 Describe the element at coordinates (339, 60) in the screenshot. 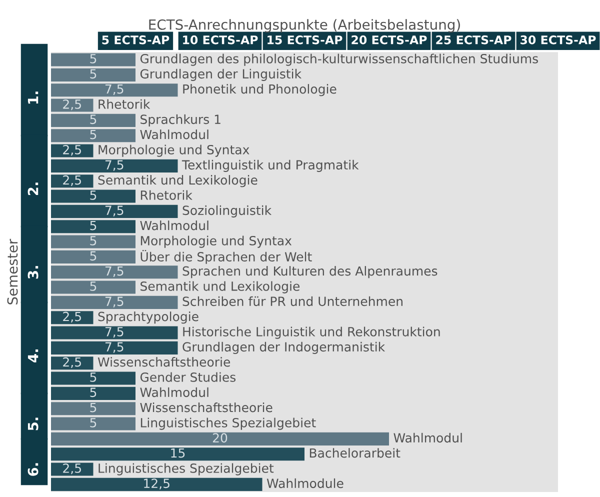

I see `y-tick-label: Grundlagen des philologisch-kulturwissenschaftlichen Studiums` at that location.